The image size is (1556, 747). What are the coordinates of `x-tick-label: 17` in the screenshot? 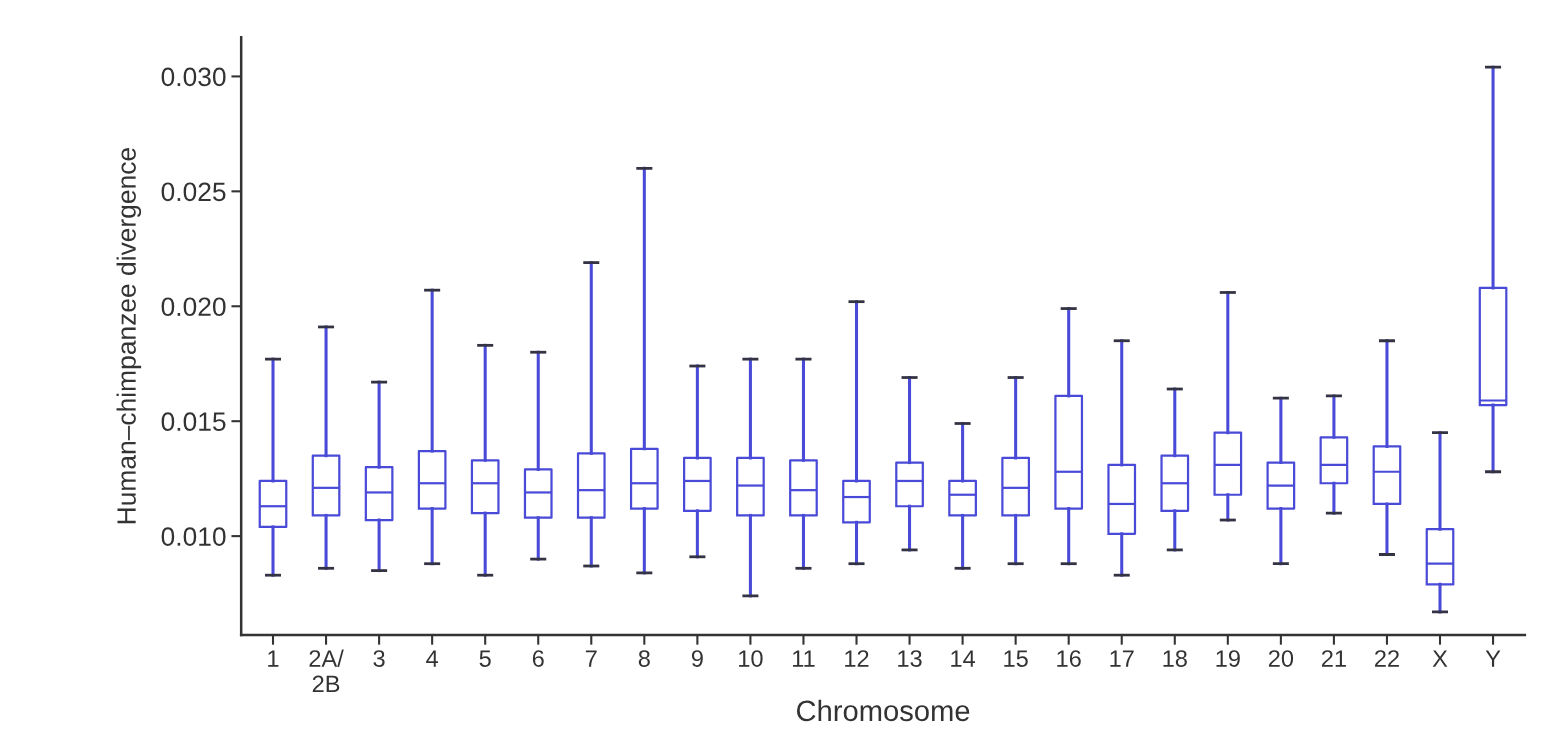 It's located at (1122, 658).